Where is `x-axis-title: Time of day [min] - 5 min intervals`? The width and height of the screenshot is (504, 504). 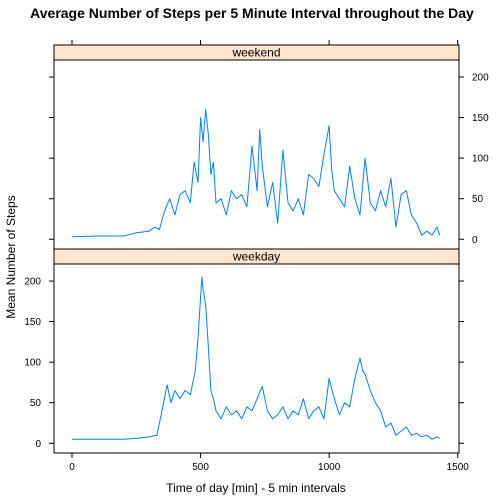 x-axis-title: Time of day [min] - 5 min intervals is located at coordinates (256, 488).